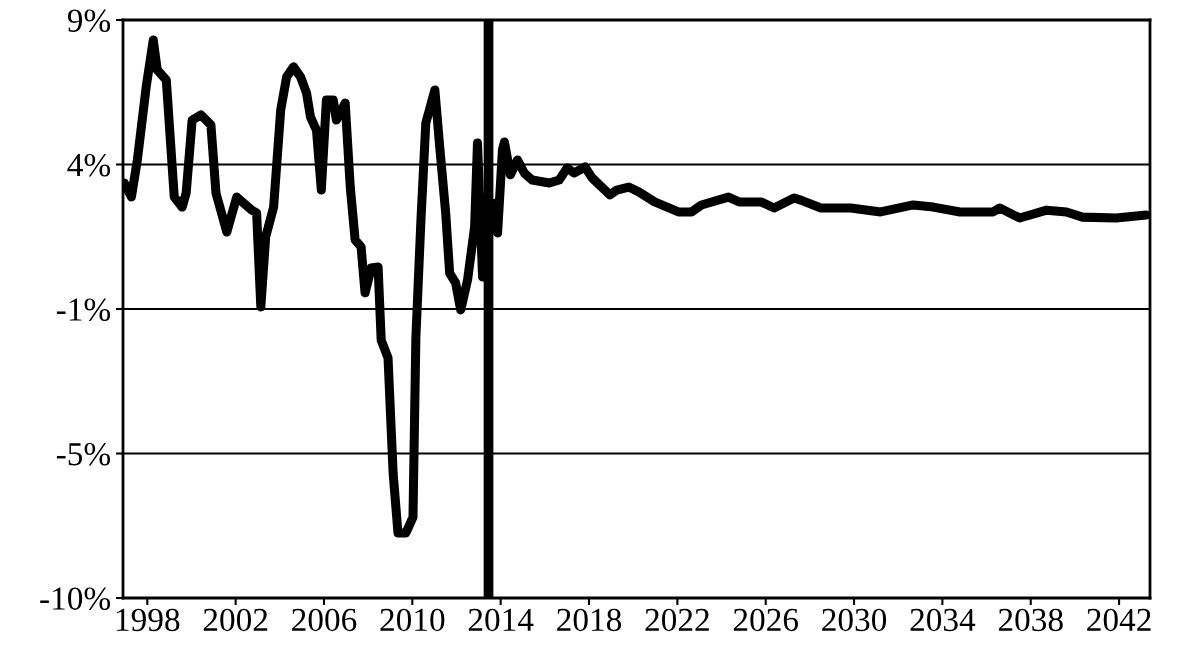  I want to click on x-tick-label: 2002, so click(235, 620).